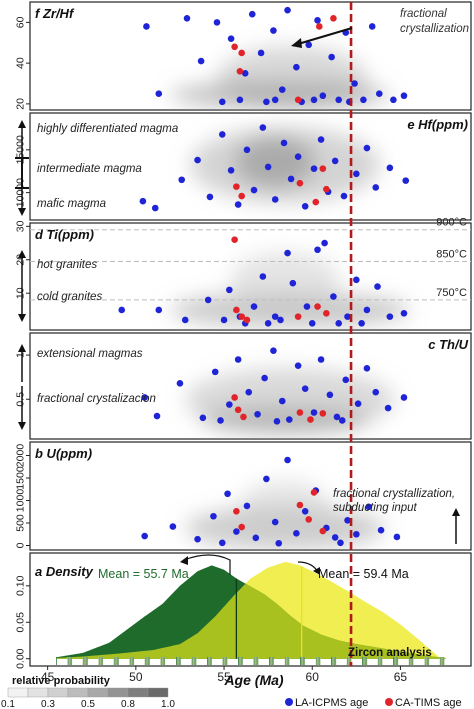 The width and height of the screenshot is (474, 709). What do you see at coordinates (21, 545) in the screenshot?
I see `y-tick-label-b: 0` at bounding box center [21, 545].